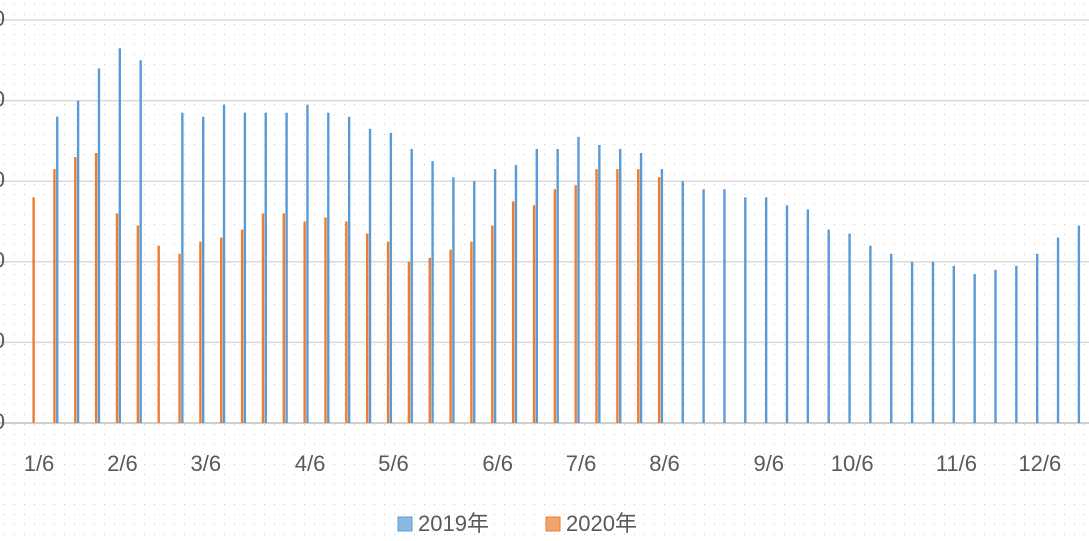  Describe the element at coordinates (453, 523) in the screenshot. I see `legend-label: 2019年` at that location.